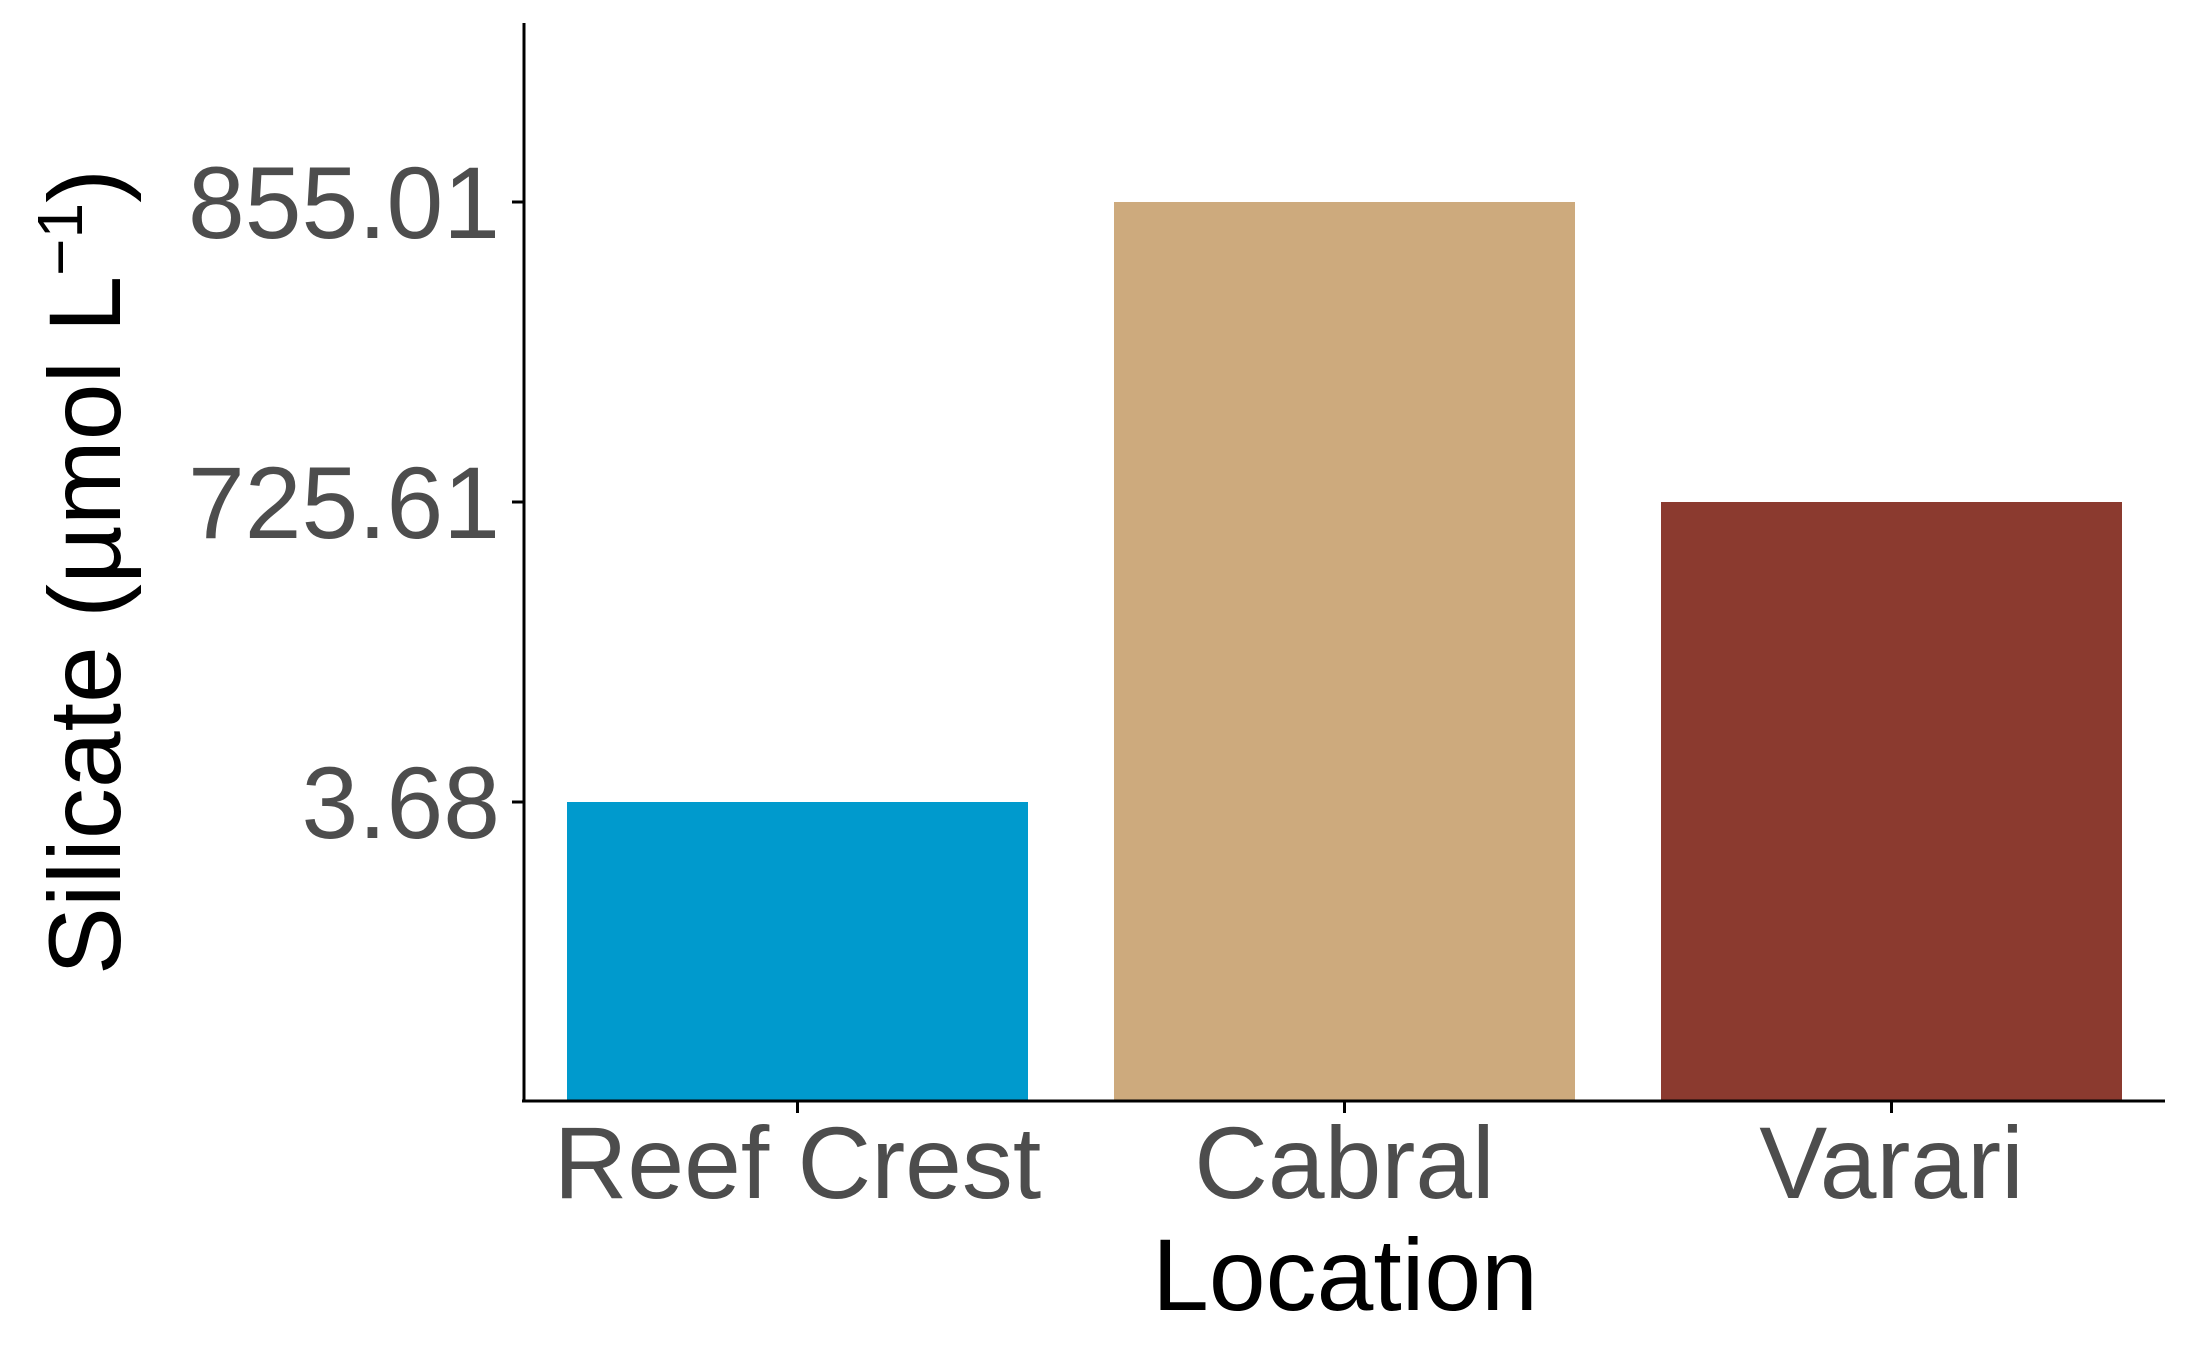  Describe the element at coordinates (1344, 1163) in the screenshot. I see `x-tick-label: Cabral` at that location.